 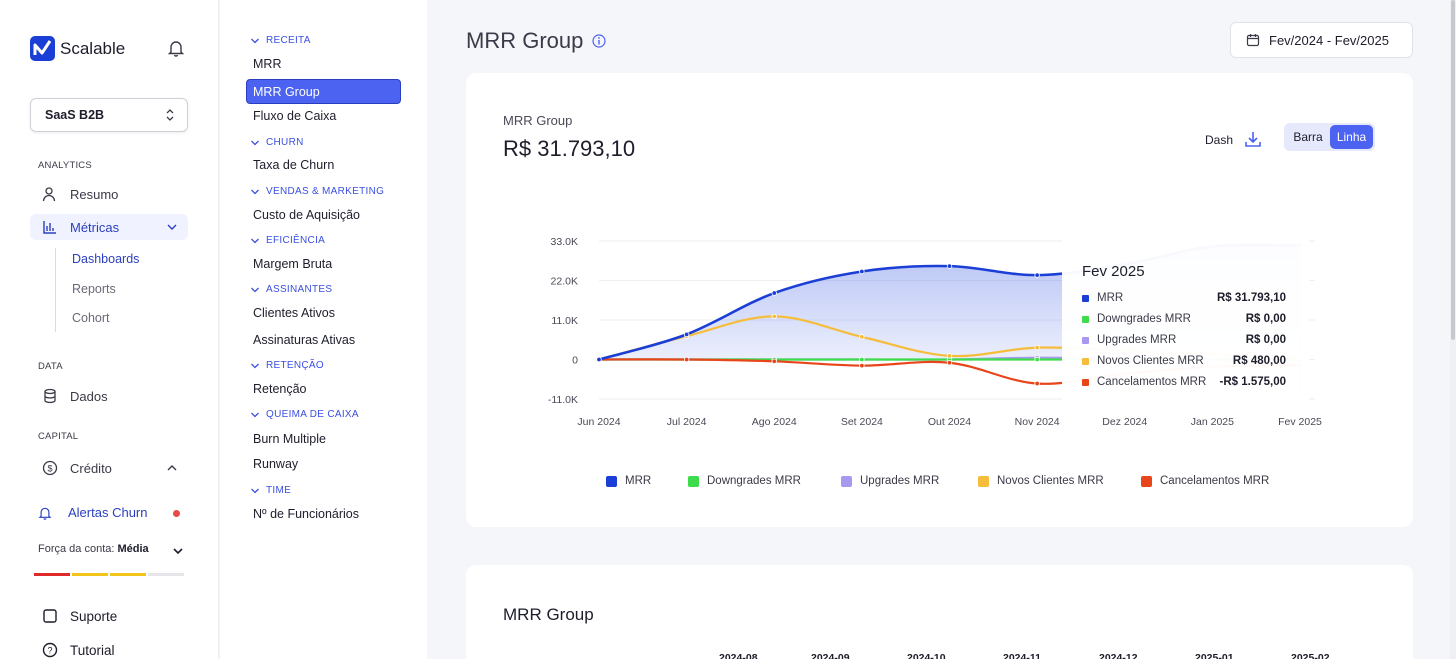 I want to click on card-subtitle: MRR Group, so click(x=538, y=120).